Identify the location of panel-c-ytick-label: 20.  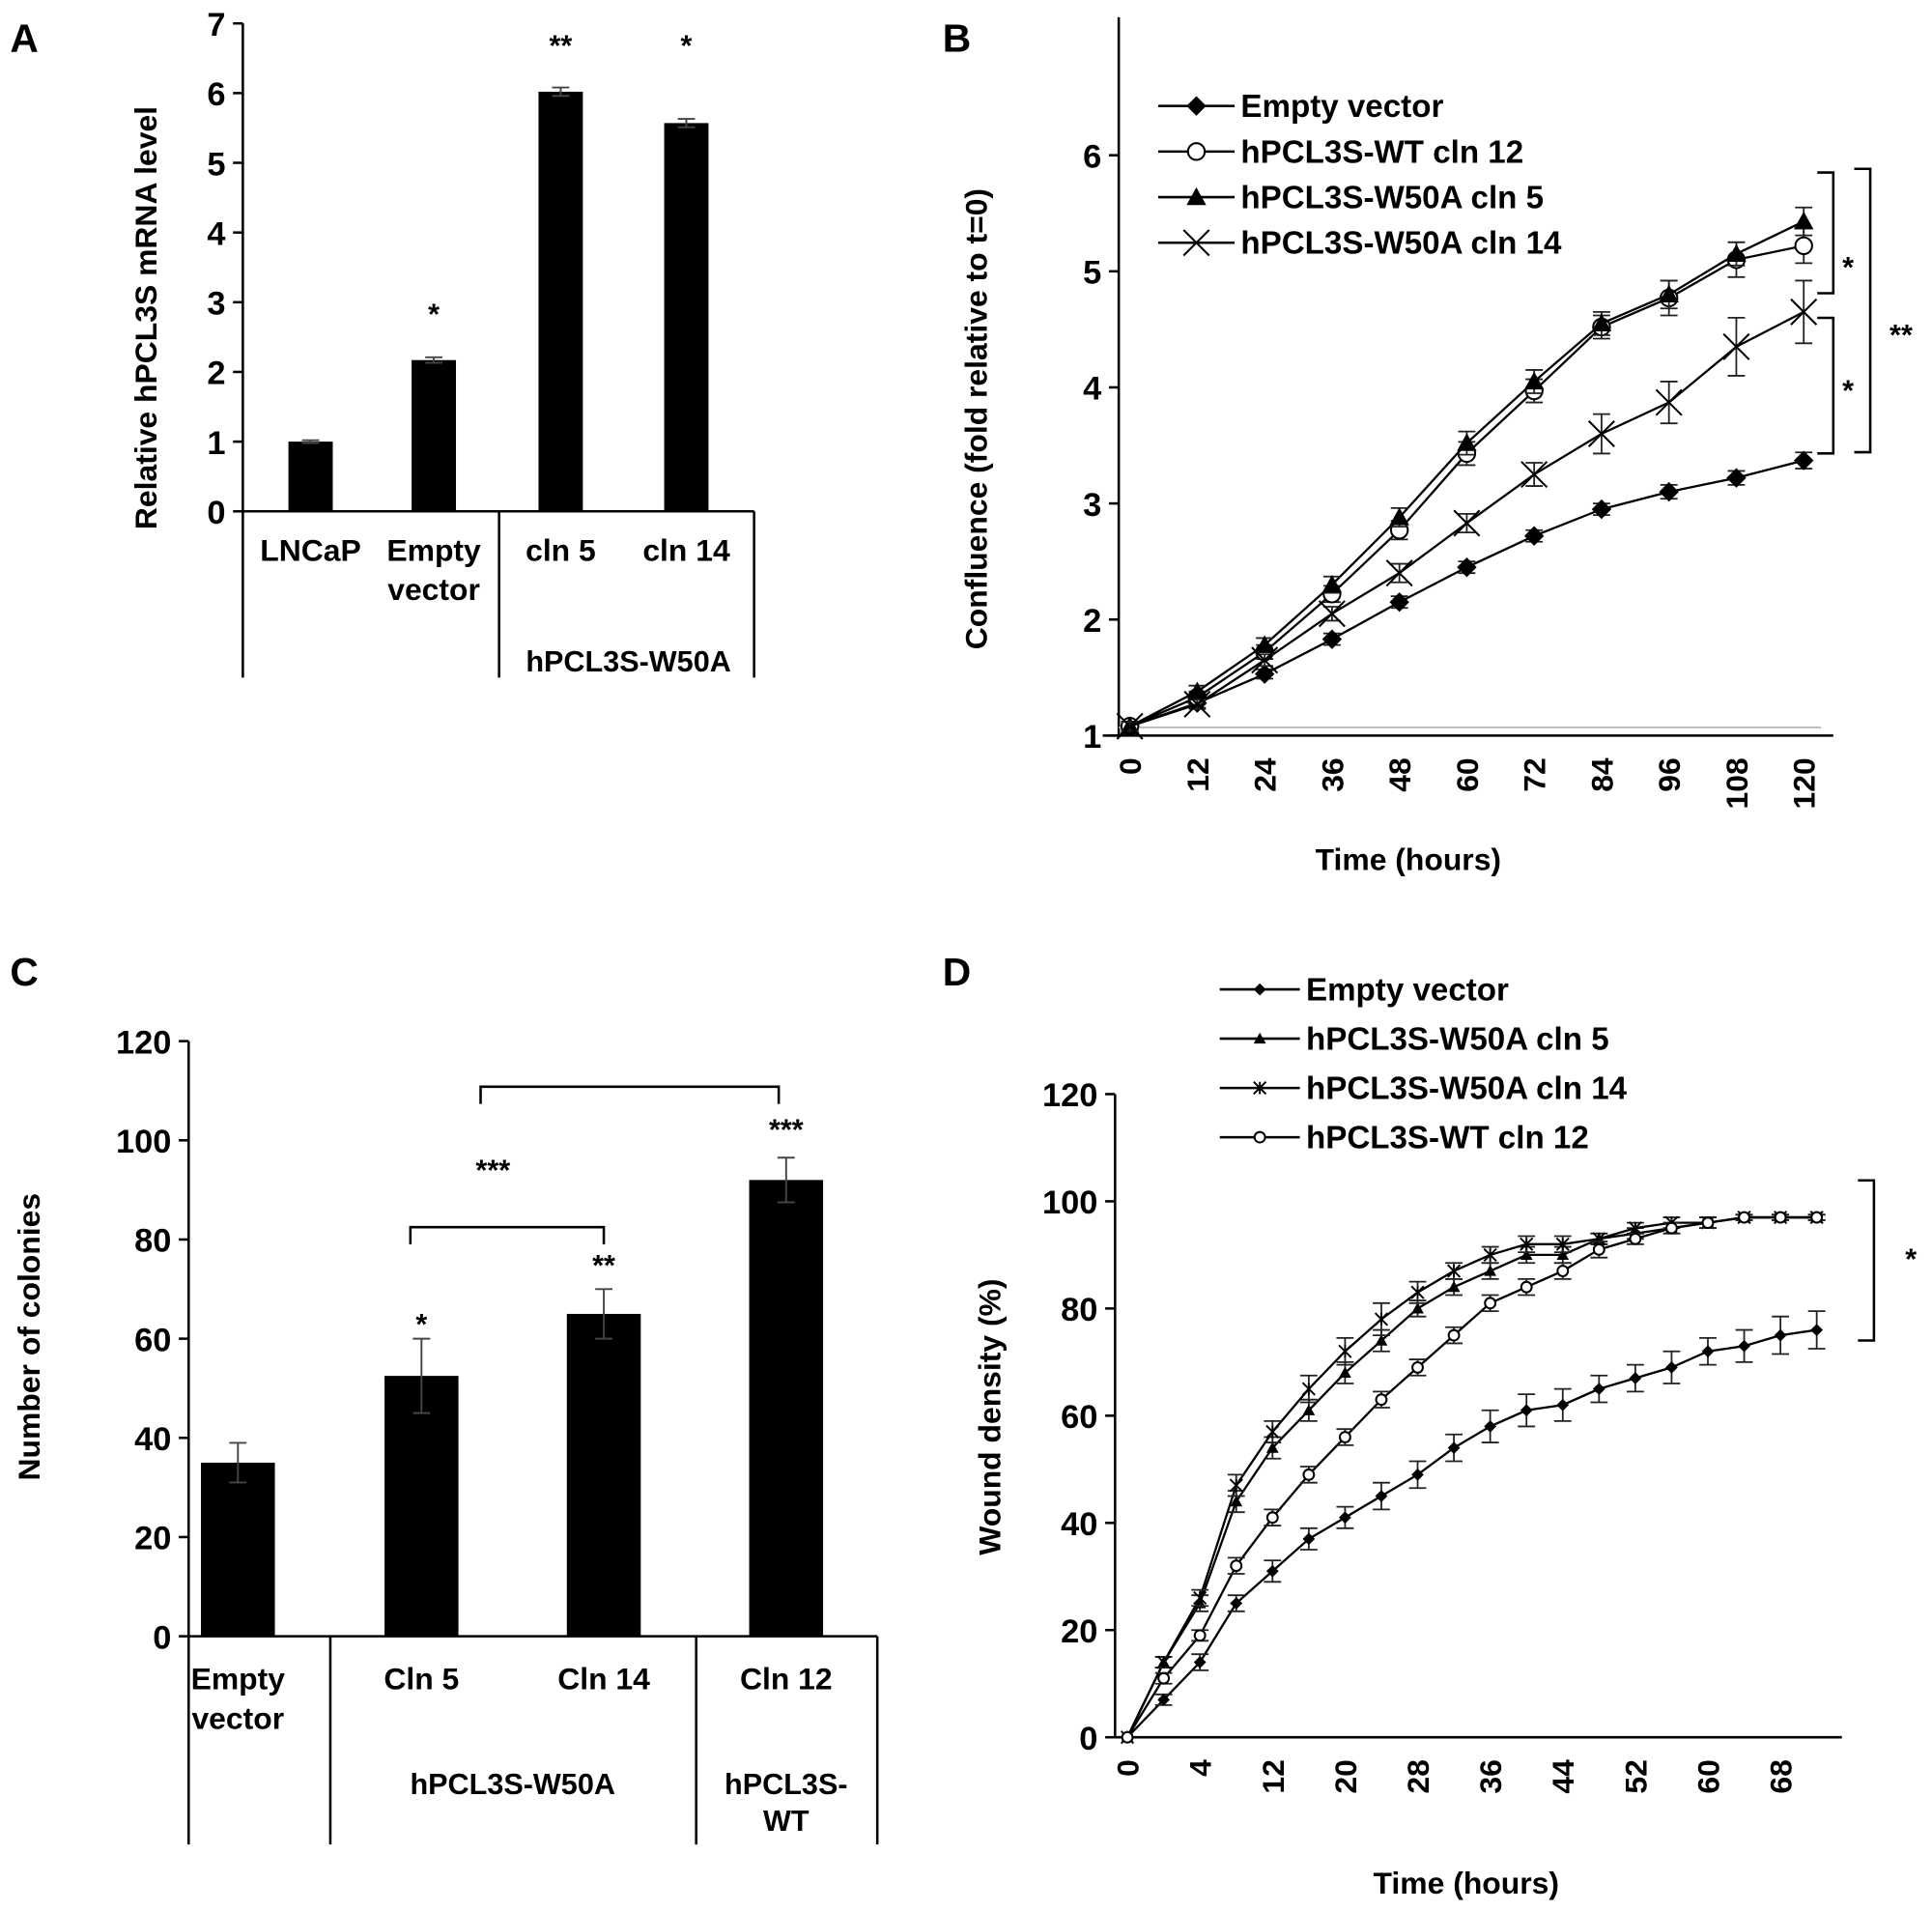
(152, 1539).